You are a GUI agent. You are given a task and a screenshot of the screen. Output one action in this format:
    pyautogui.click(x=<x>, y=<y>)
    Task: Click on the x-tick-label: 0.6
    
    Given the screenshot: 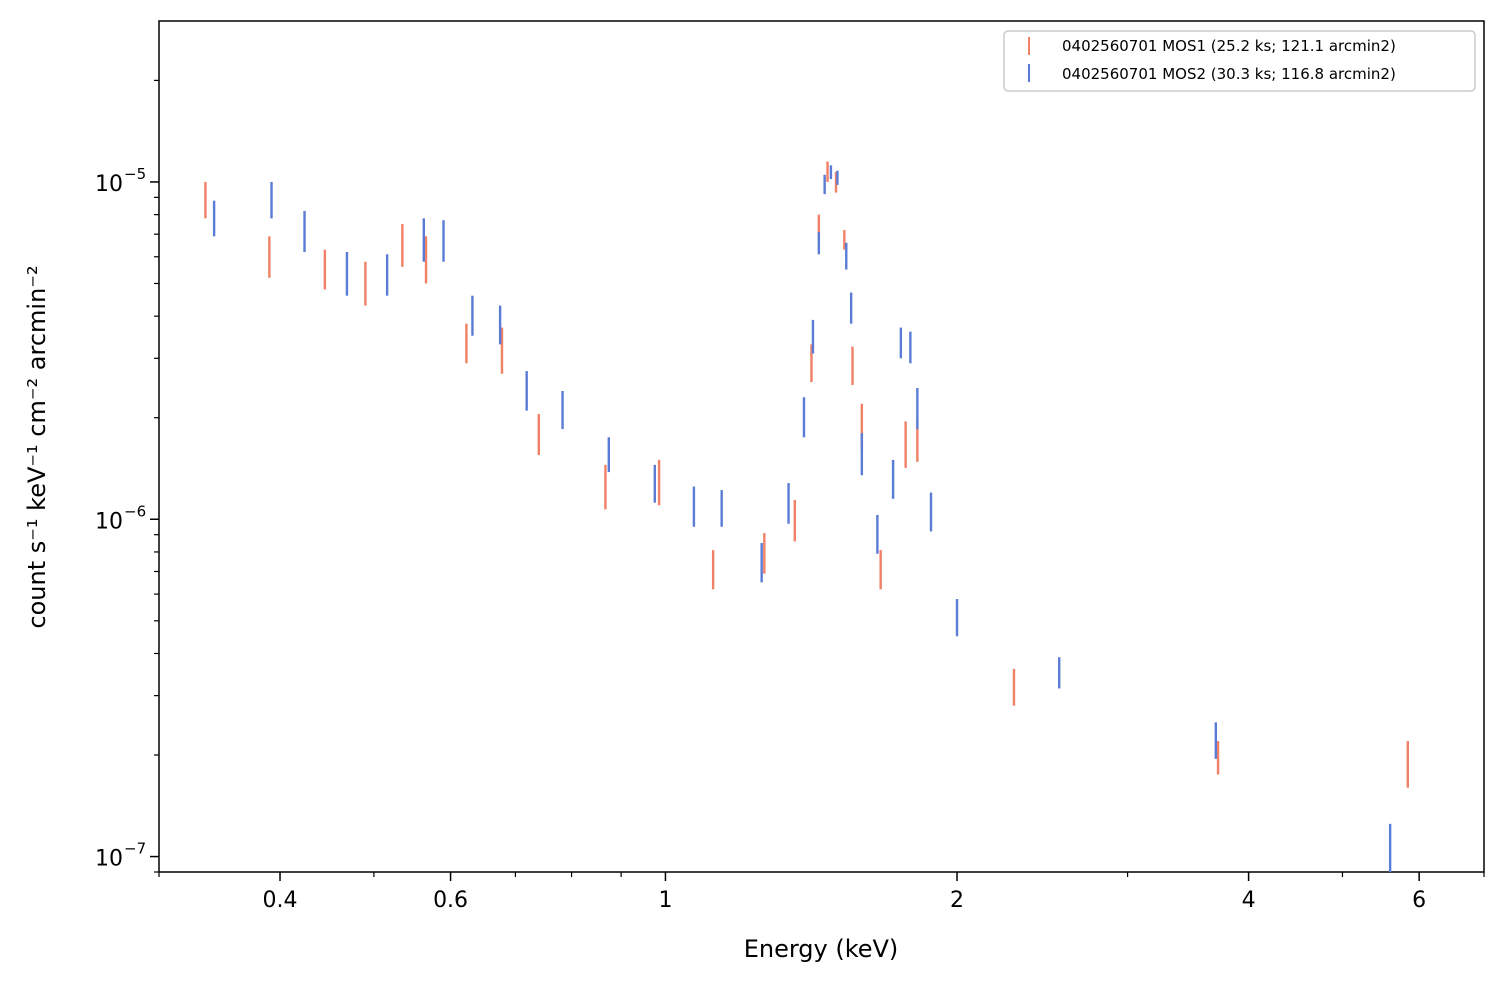 What is the action you would take?
    pyautogui.click(x=450, y=900)
    